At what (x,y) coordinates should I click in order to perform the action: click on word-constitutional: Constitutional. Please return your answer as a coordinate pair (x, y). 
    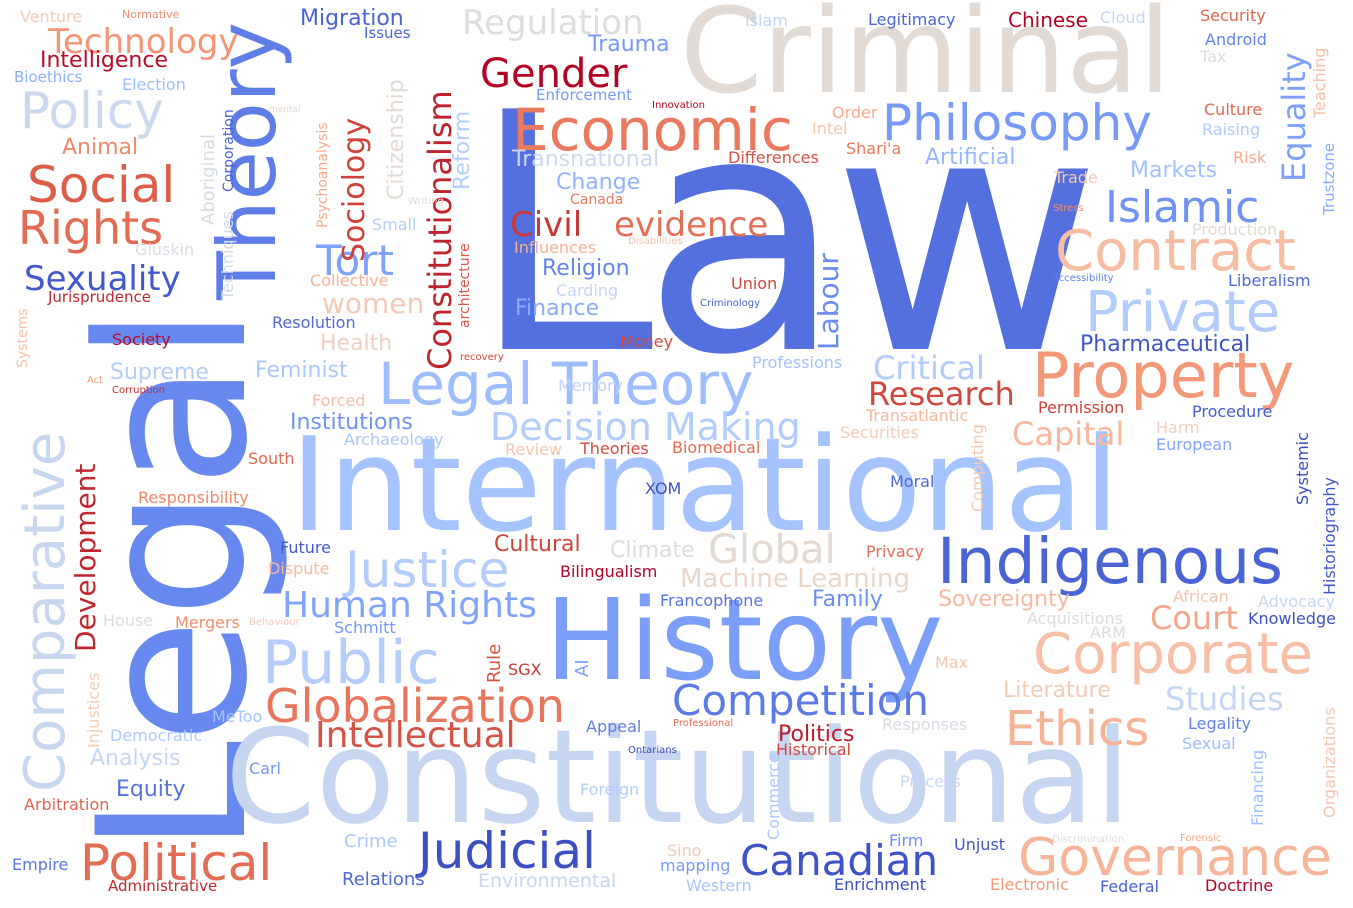
    Looking at the image, I should click on (678, 777).